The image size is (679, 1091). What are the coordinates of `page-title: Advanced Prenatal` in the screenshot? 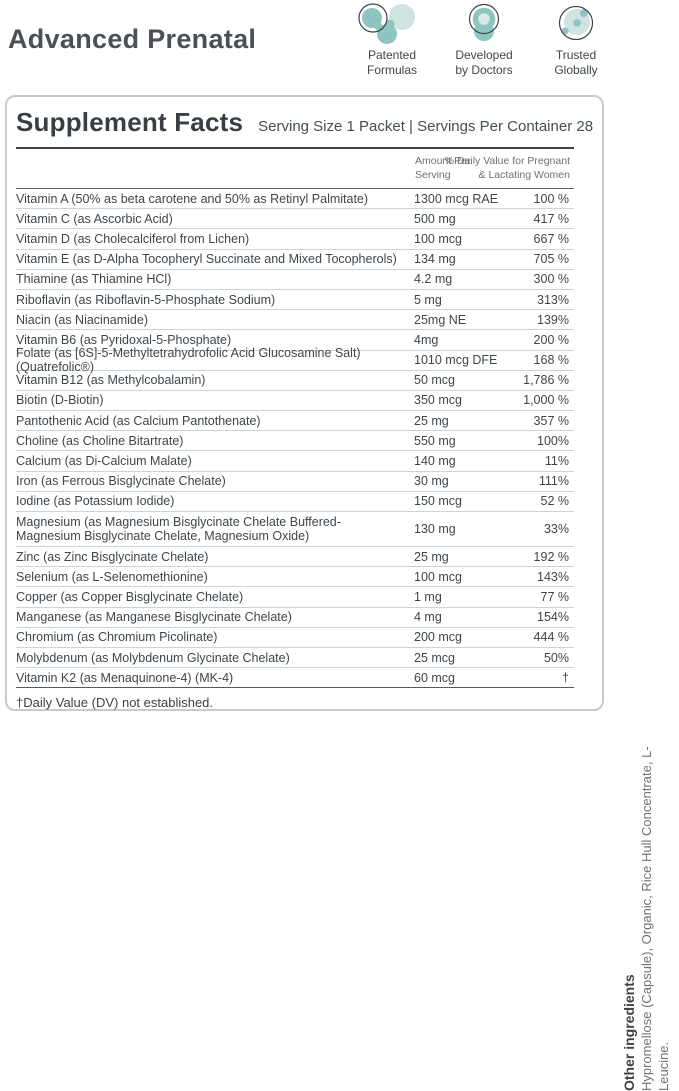 It's located at (132, 39).